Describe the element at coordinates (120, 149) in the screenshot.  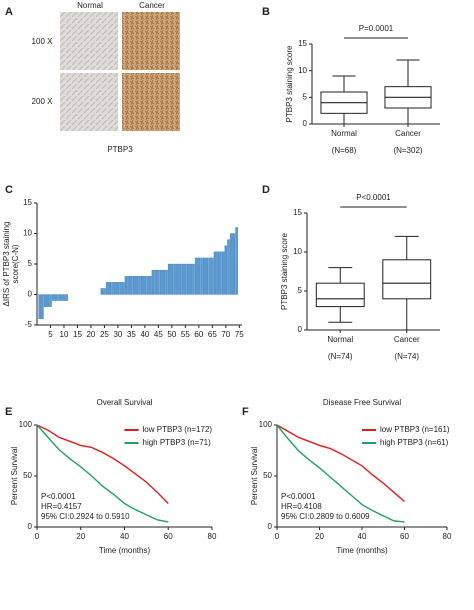
I see `caption: PTBP3` at that location.